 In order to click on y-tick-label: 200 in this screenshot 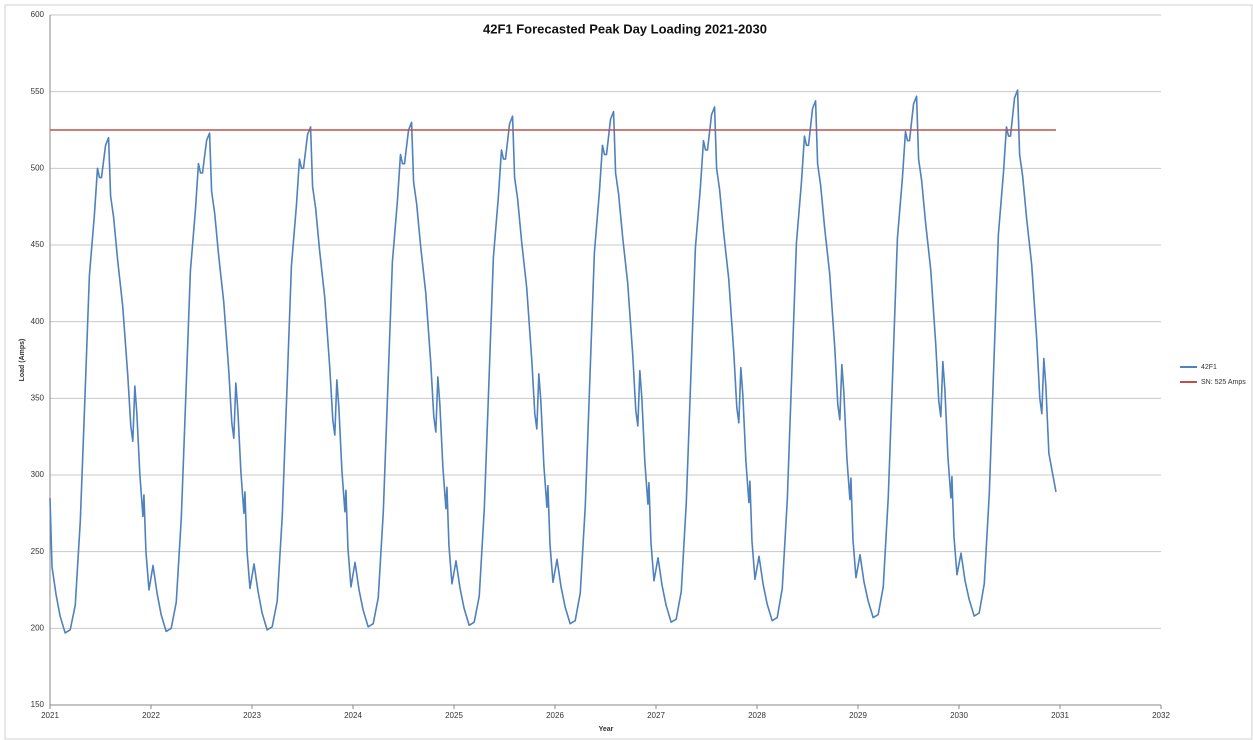, I will do `click(38, 627)`.